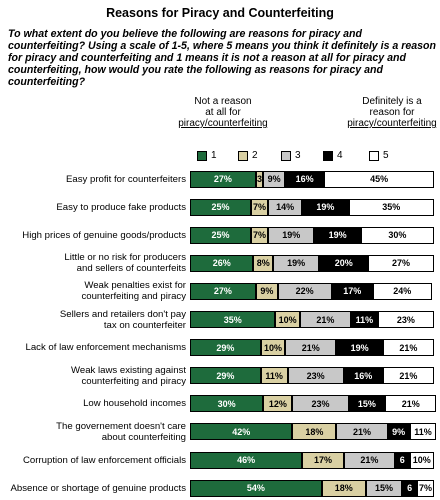  I want to click on category-label: Corruption of law enforcement officials, so click(104, 460).